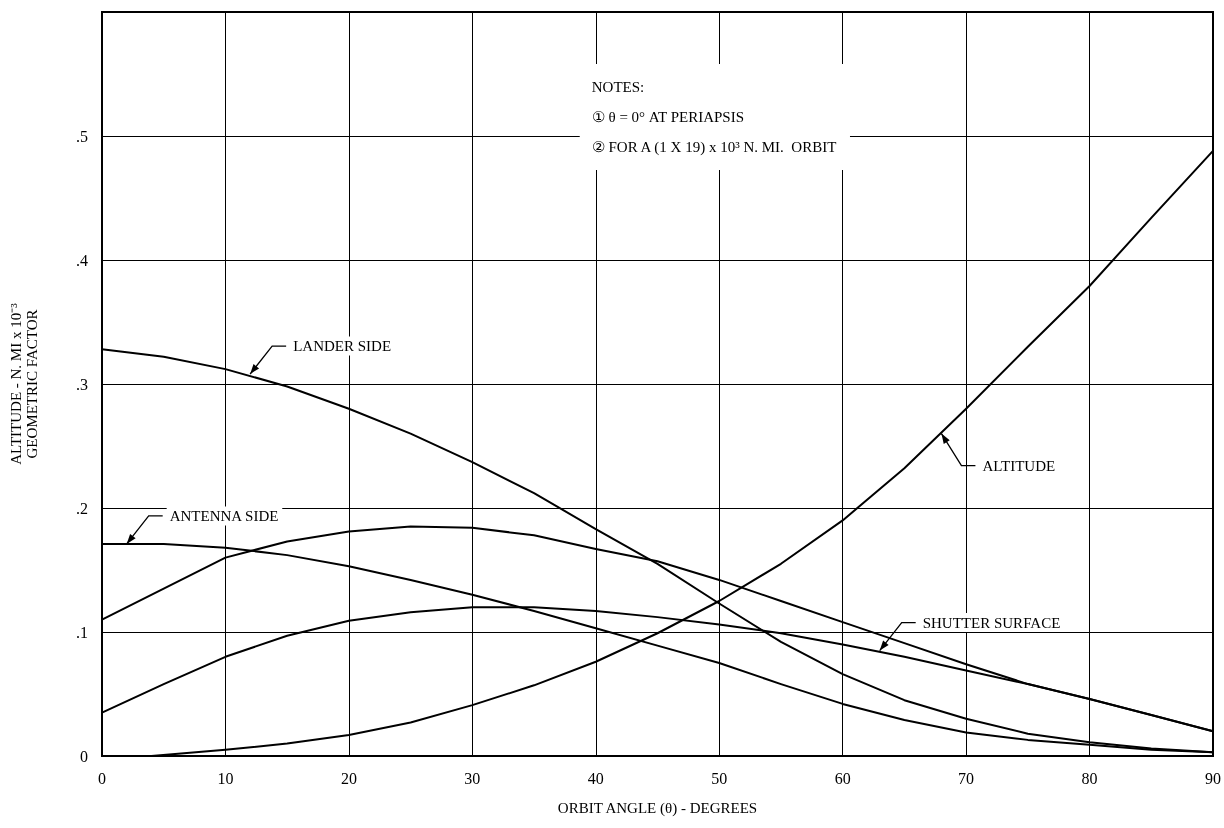  I want to click on x-tick-label: 0, so click(102, 778).